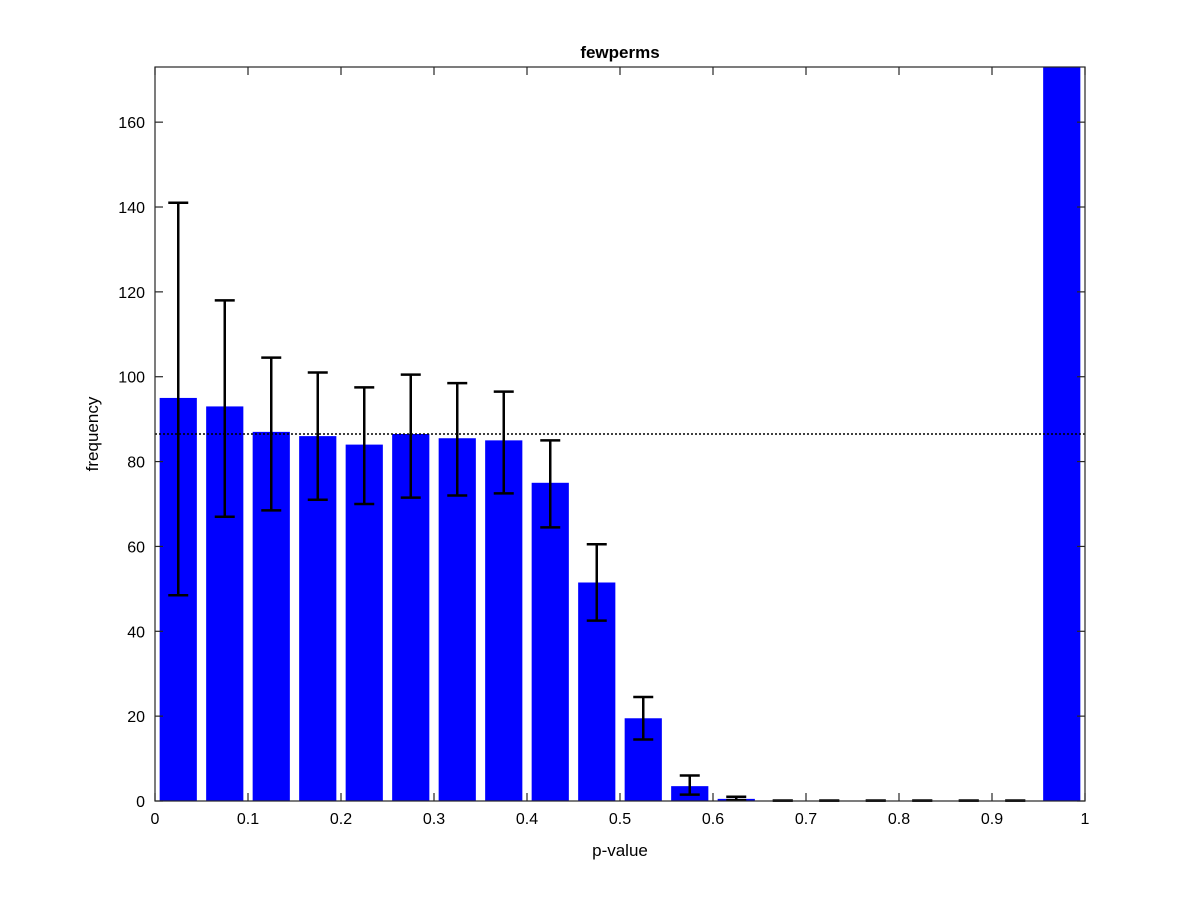 The width and height of the screenshot is (1200, 900). I want to click on y-tick-label: 20, so click(136, 717).